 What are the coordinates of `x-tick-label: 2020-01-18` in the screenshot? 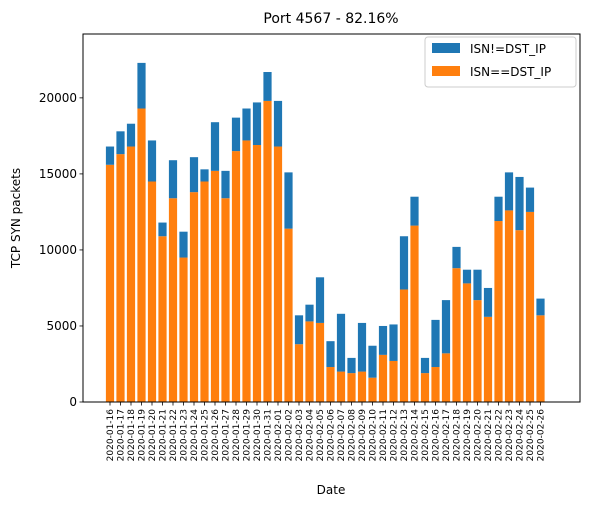 It's located at (132, 435).